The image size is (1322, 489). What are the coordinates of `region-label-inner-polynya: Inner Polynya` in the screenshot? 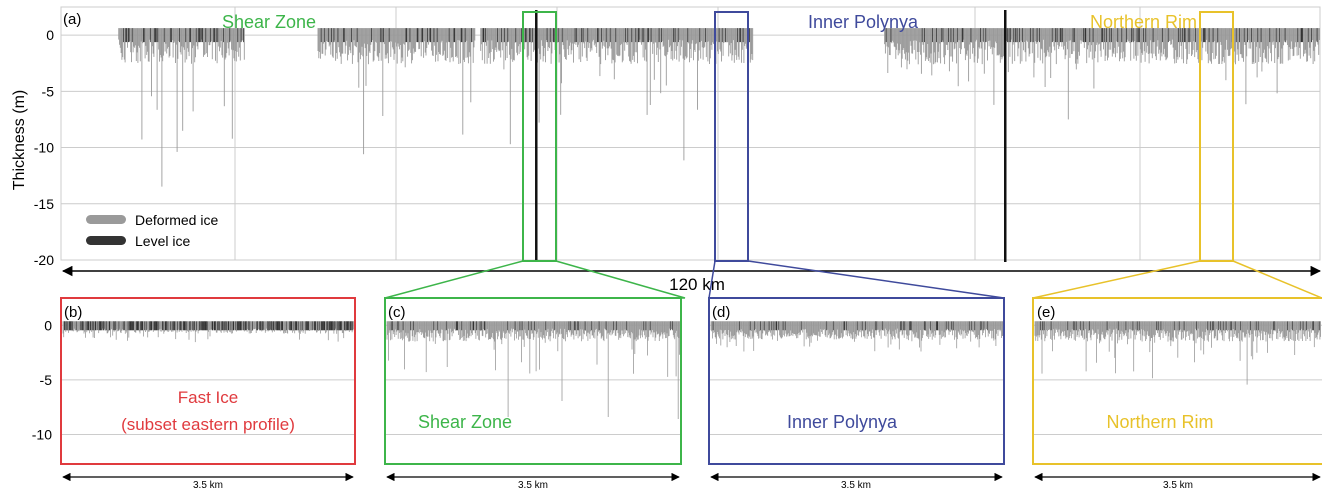 It's located at (863, 22).